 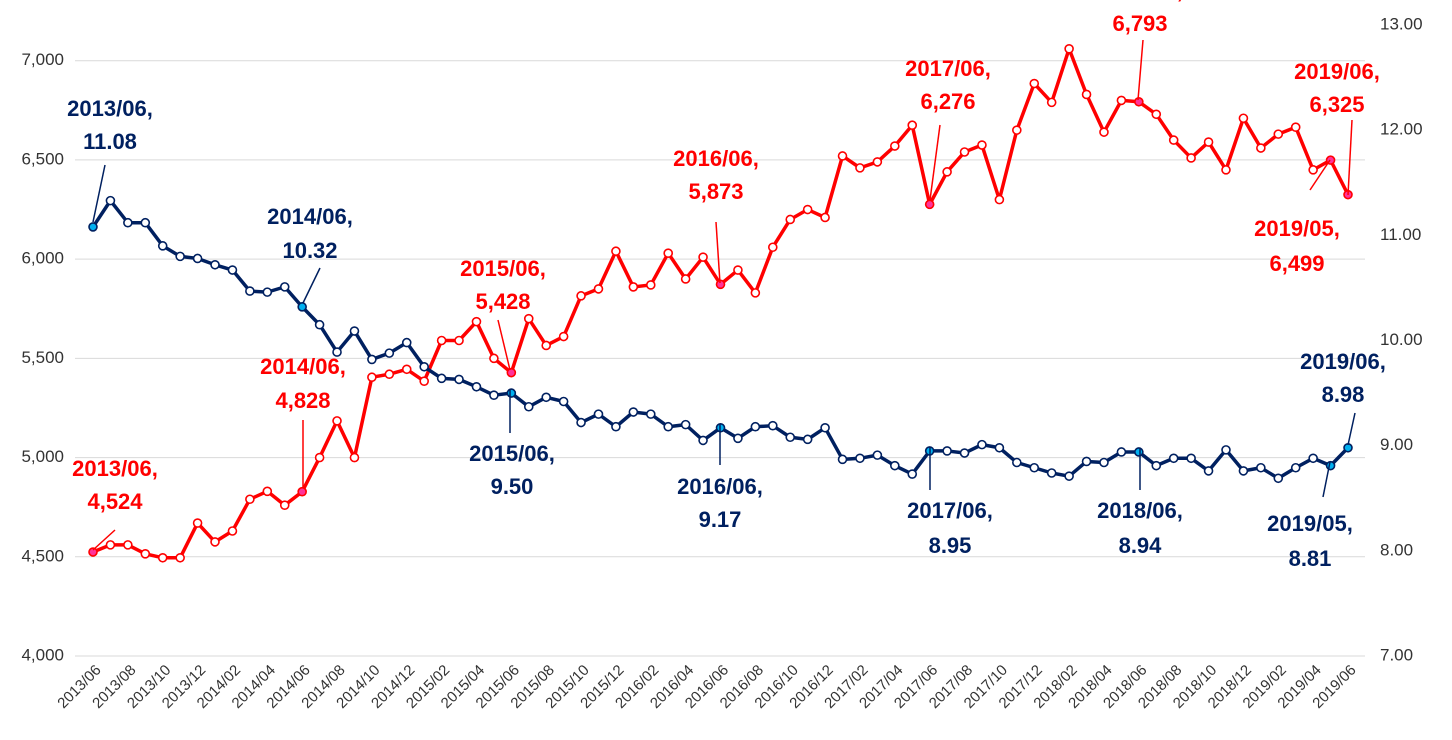 What do you see at coordinates (1296, 263) in the screenshot?
I see `annotation-value: 6,499` at bounding box center [1296, 263].